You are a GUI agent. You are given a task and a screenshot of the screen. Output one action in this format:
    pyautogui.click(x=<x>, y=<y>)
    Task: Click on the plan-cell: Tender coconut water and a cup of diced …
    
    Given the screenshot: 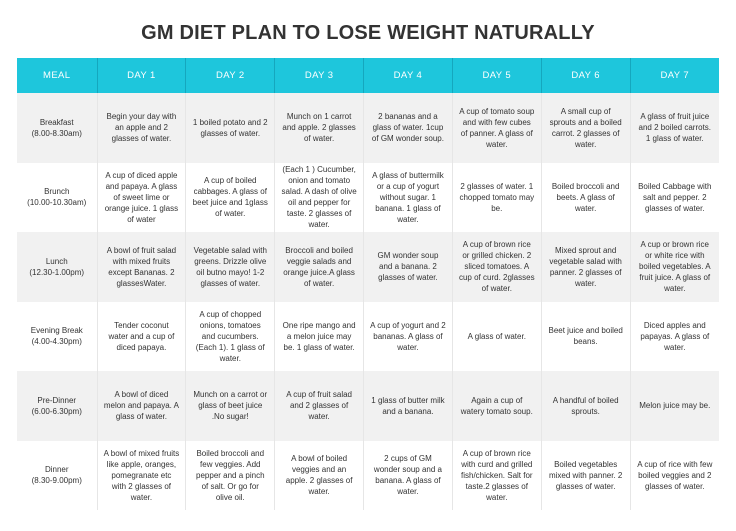 What is the action you would take?
    pyautogui.click(x=141, y=336)
    